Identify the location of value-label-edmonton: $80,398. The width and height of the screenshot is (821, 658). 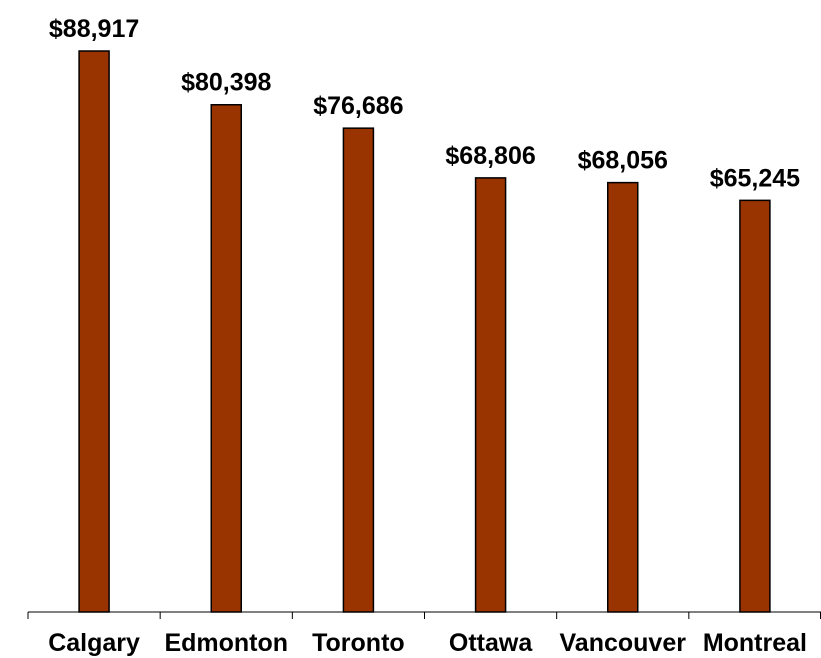
(226, 83).